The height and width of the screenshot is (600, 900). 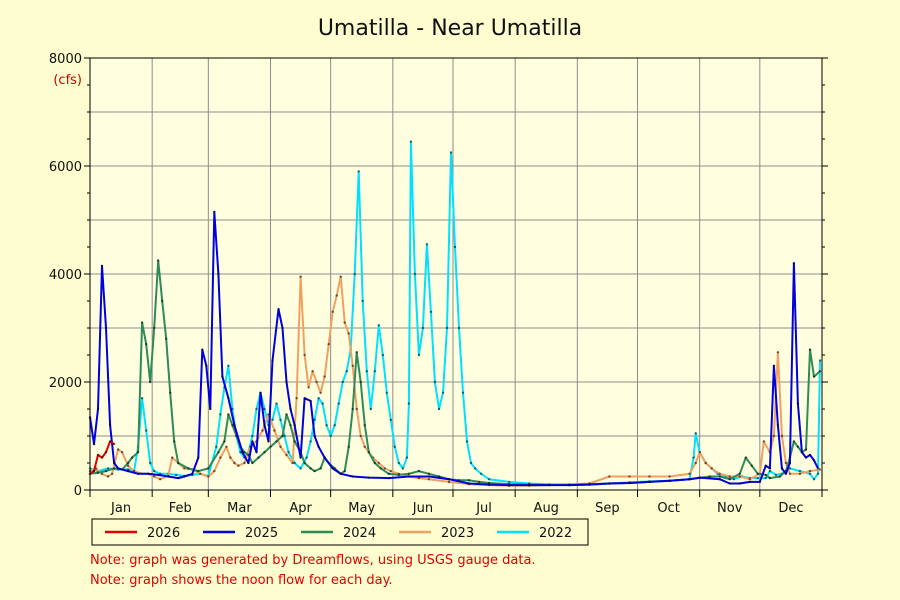 I want to click on legend-label-2024: 2024, so click(x=359, y=533).